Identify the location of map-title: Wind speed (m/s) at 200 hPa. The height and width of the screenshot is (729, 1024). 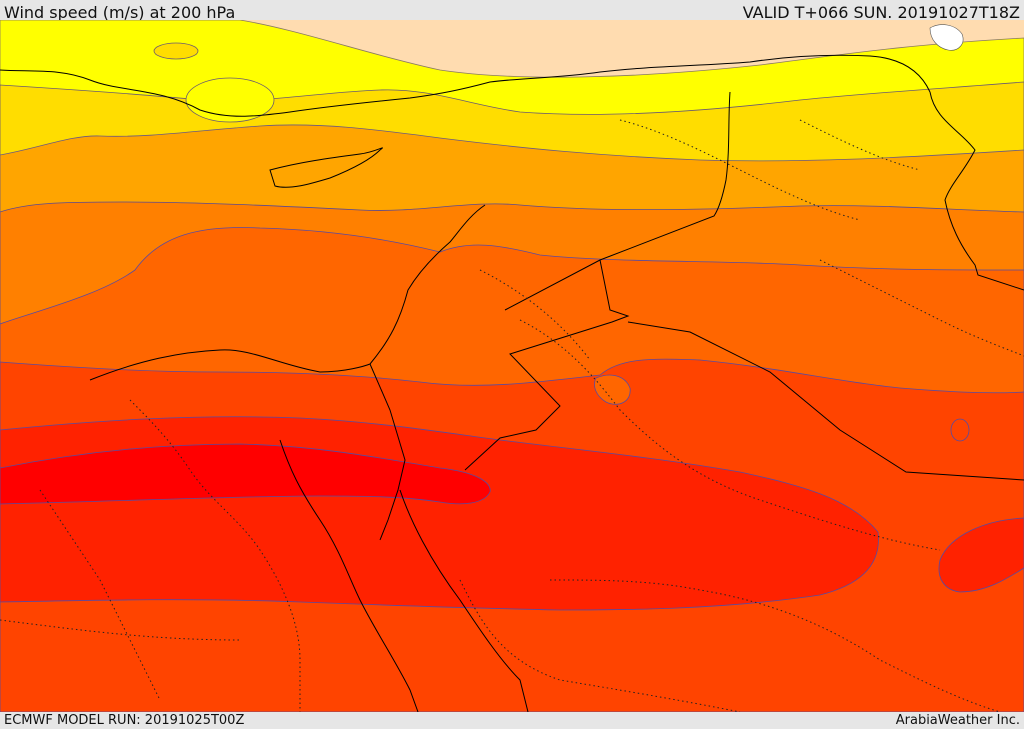
(120, 12).